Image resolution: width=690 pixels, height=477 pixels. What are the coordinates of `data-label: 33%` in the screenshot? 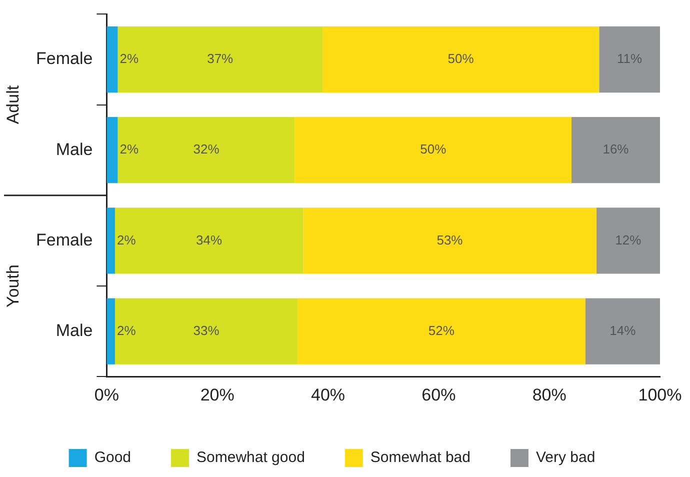 It's located at (206, 330).